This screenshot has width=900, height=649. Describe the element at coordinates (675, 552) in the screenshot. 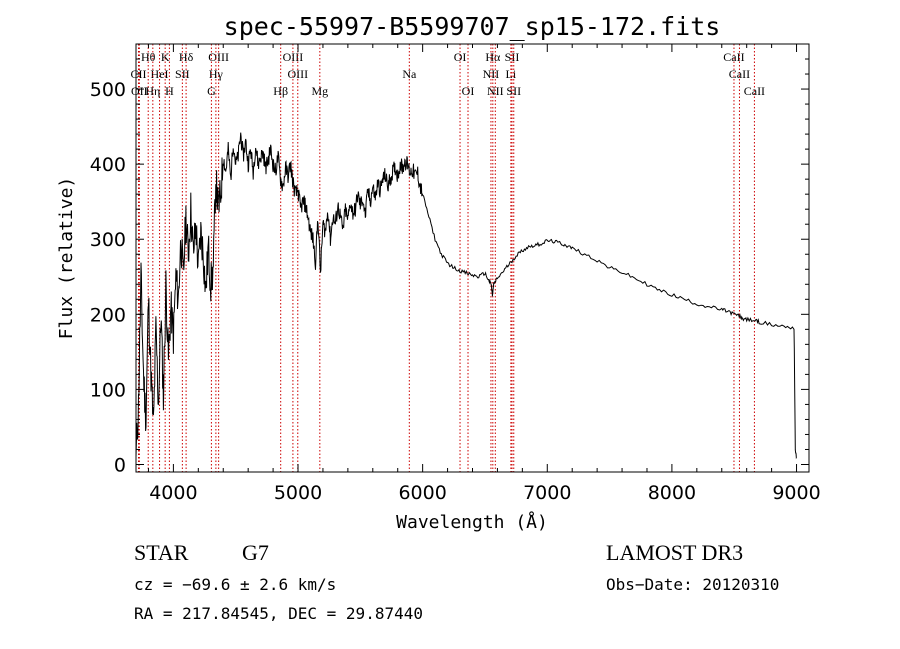

I see `survey-name: LAMOST DR3` at that location.